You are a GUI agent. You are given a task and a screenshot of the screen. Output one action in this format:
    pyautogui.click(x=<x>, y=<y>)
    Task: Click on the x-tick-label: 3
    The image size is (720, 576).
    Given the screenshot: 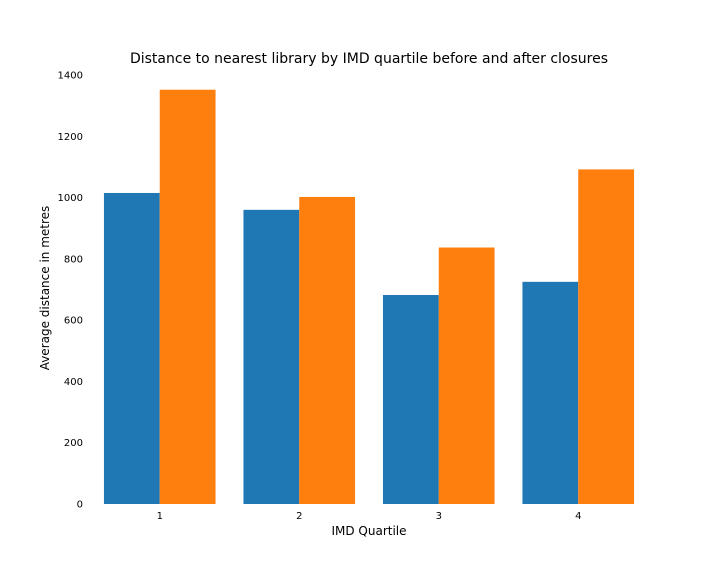 What is the action you would take?
    pyautogui.click(x=439, y=516)
    